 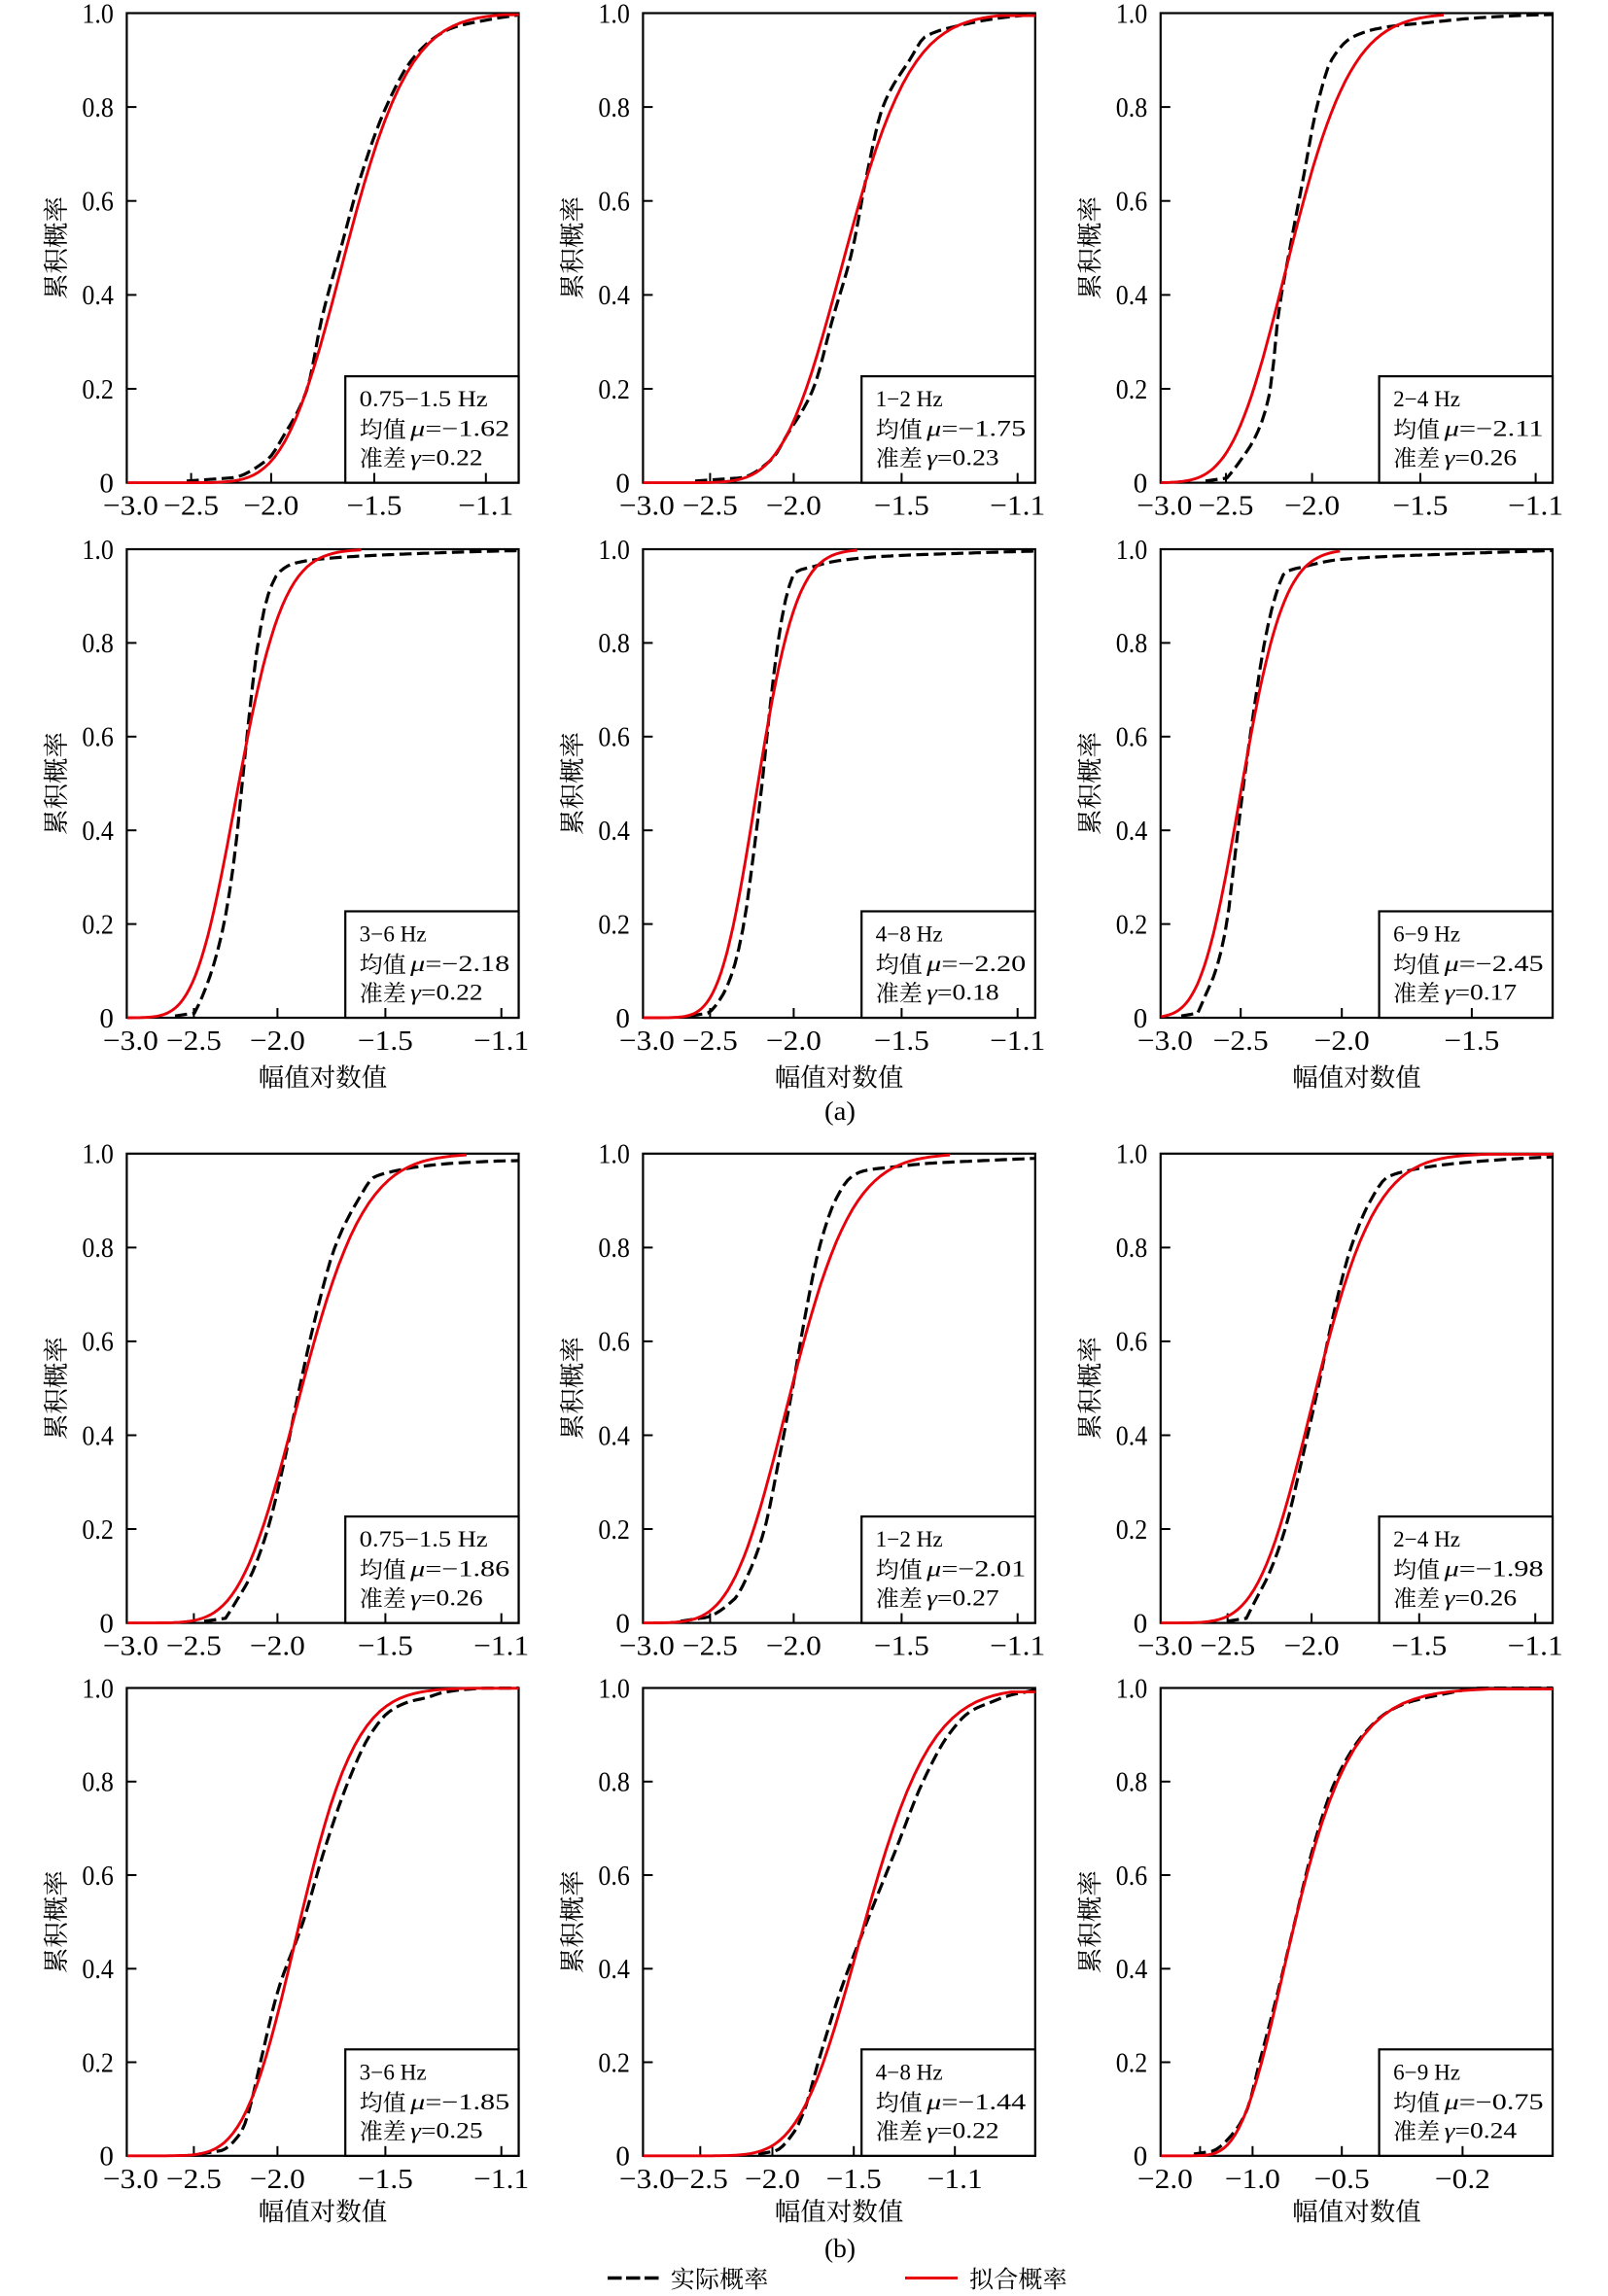 I want to click on svg-text:μ=−2.11: μ =−2.11, so click(x=1493, y=429).